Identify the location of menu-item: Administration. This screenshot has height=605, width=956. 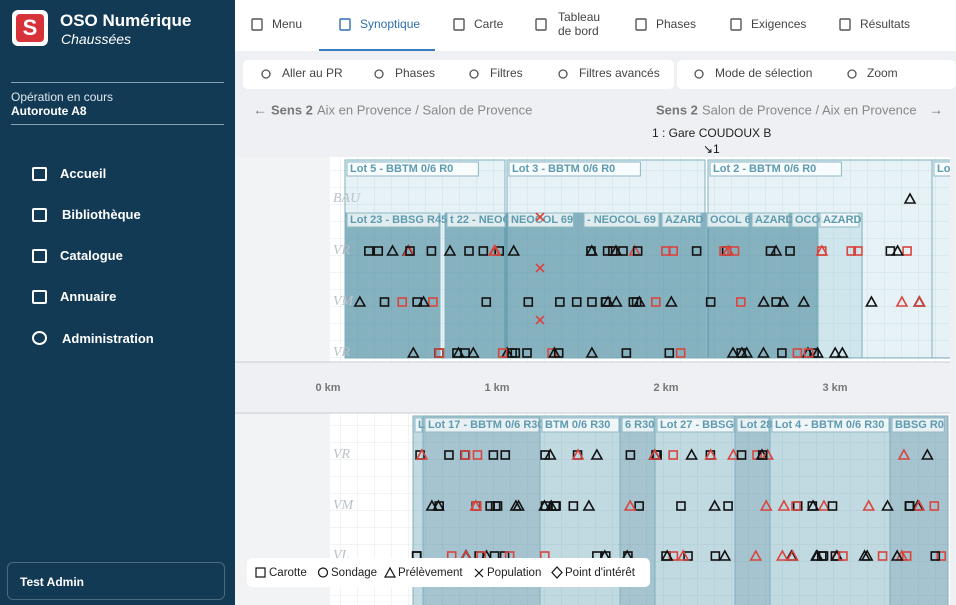
(108, 338).